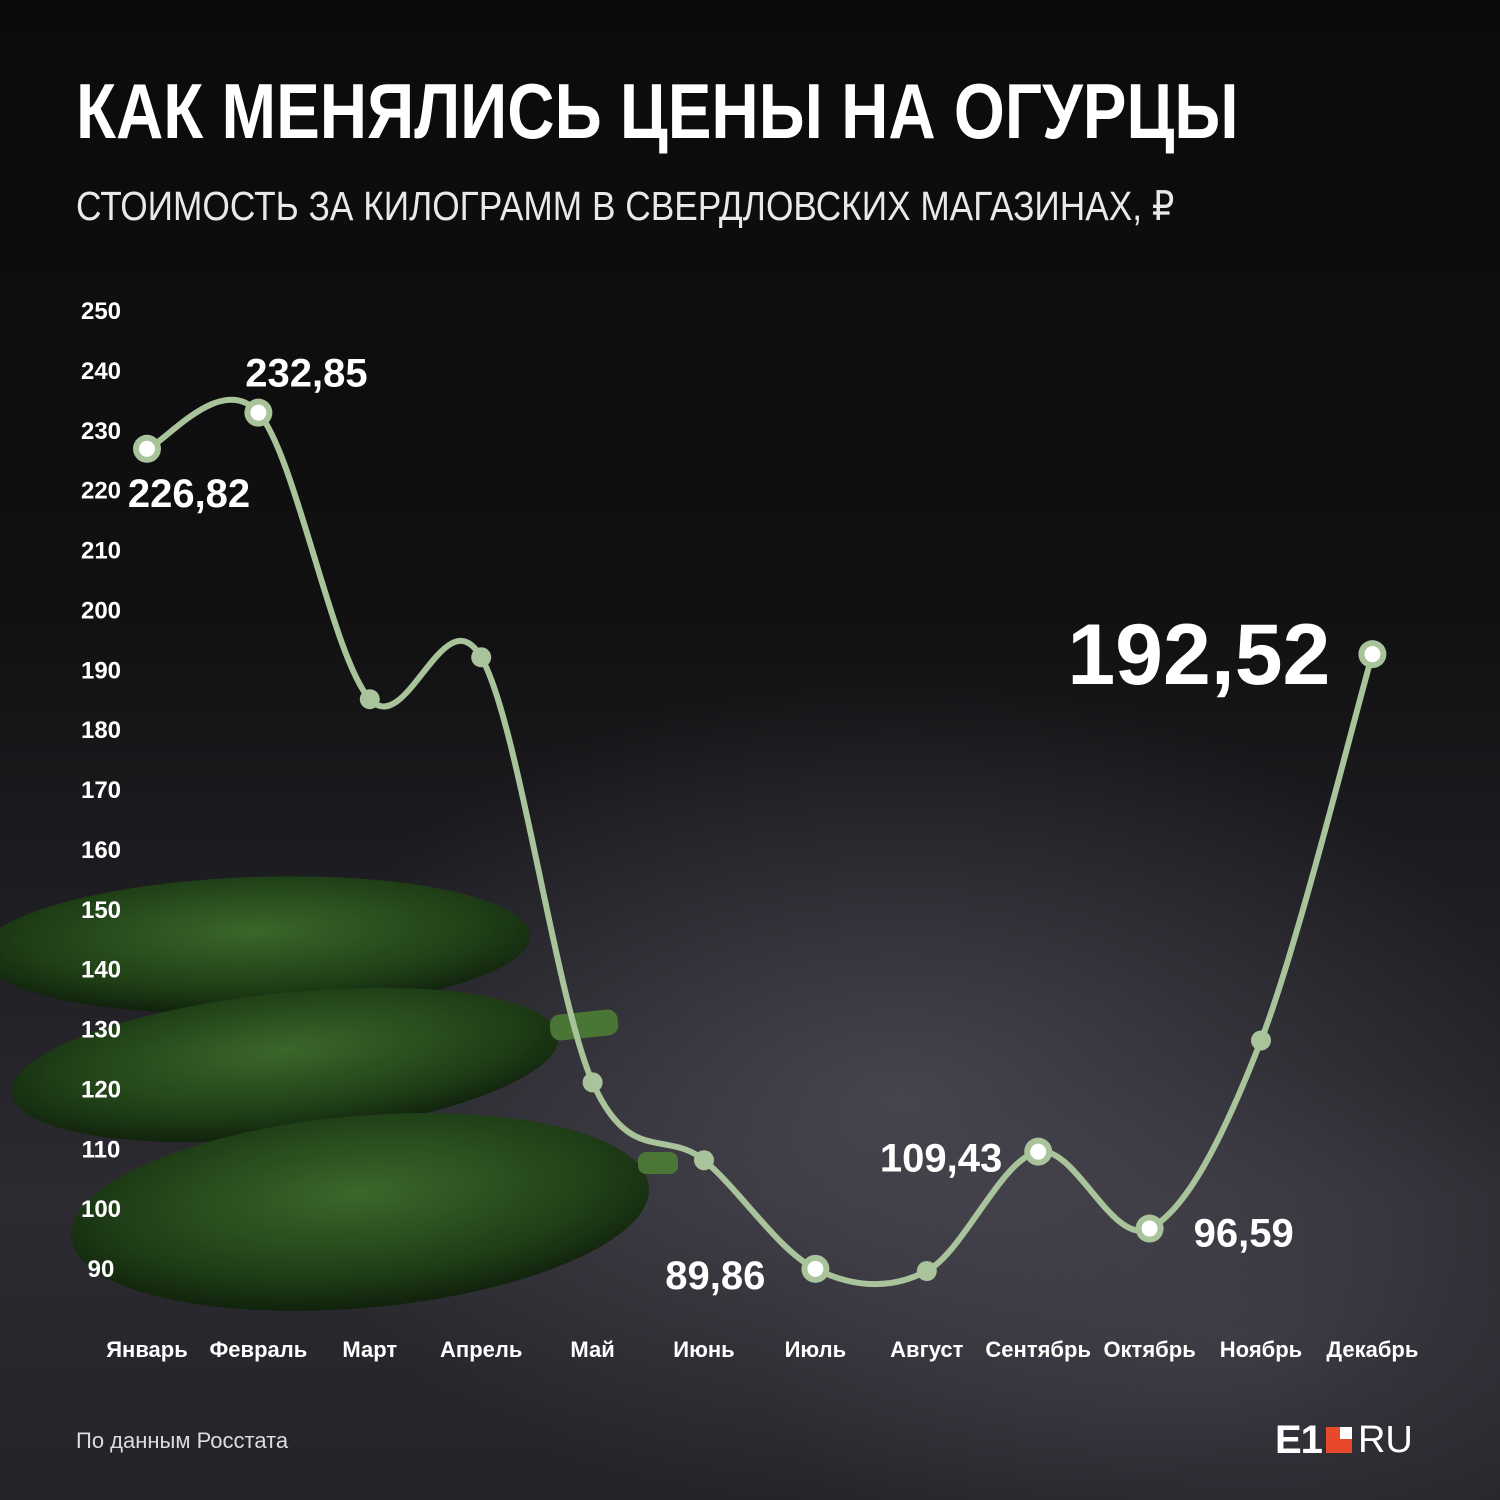 The width and height of the screenshot is (1500, 1500). What do you see at coordinates (657, 111) in the screenshot?
I see `chart-title: КАК МЕНЯЛИСЬ ЦЕНЫ НА ОГУРЦЫ` at bounding box center [657, 111].